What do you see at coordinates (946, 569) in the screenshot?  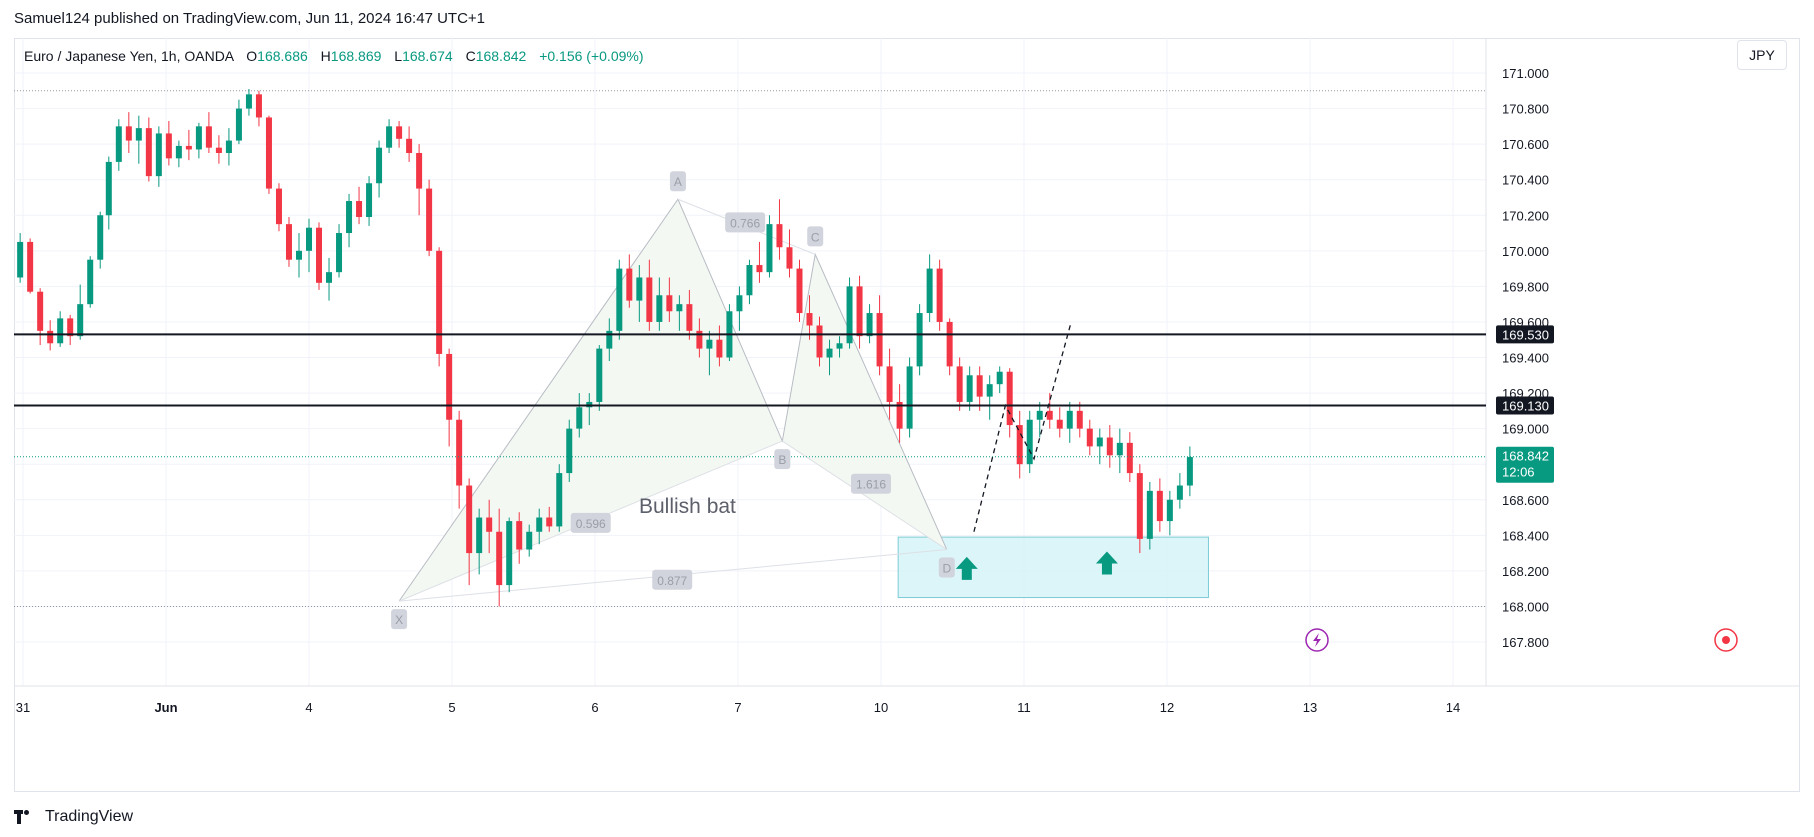 I see `pattern-point-d-label: D` at bounding box center [946, 569].